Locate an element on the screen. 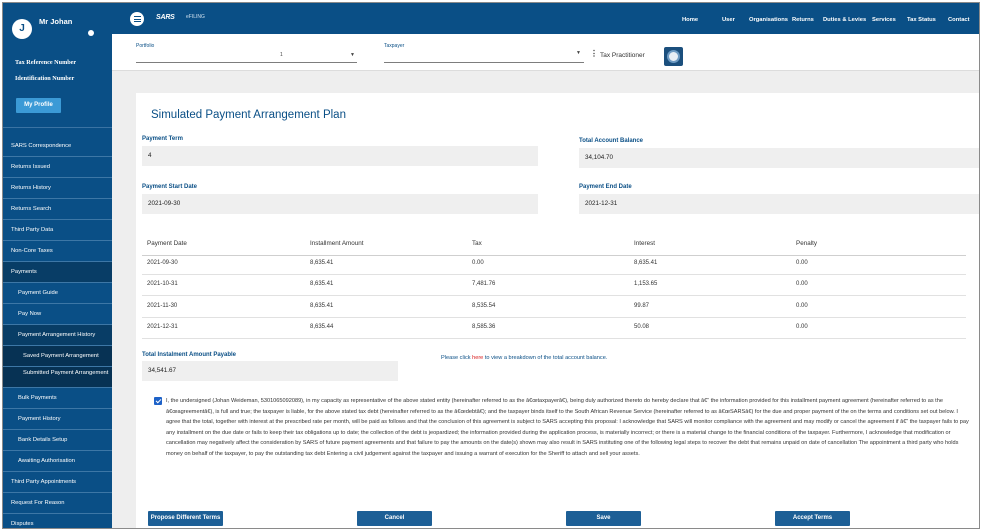  payment-term-label: Payment Term is located at coordinates (162, 139).